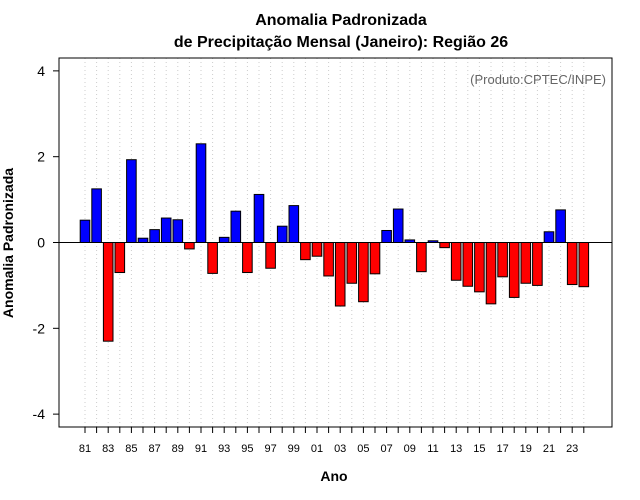 This screenshot has height=500, width=640. Describe the element at coordinates (410, 449) in the screenshot. I see `x-tick-label: 09` at that location.